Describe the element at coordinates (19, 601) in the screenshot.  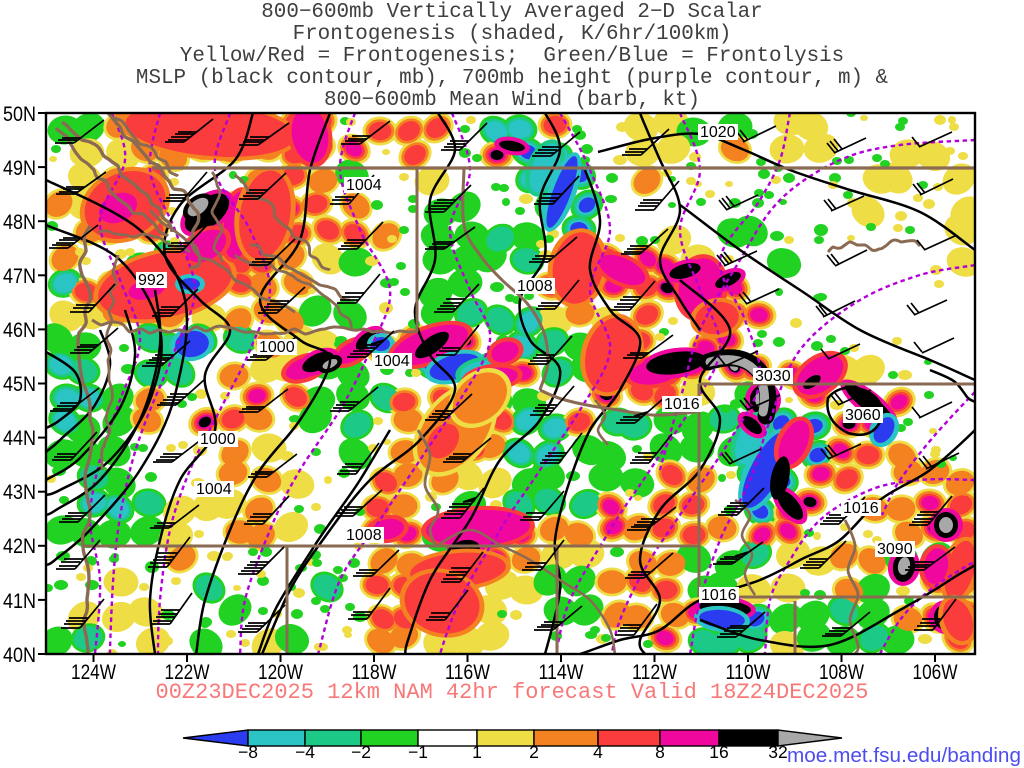
I see `svg-text: 41N` at that location.